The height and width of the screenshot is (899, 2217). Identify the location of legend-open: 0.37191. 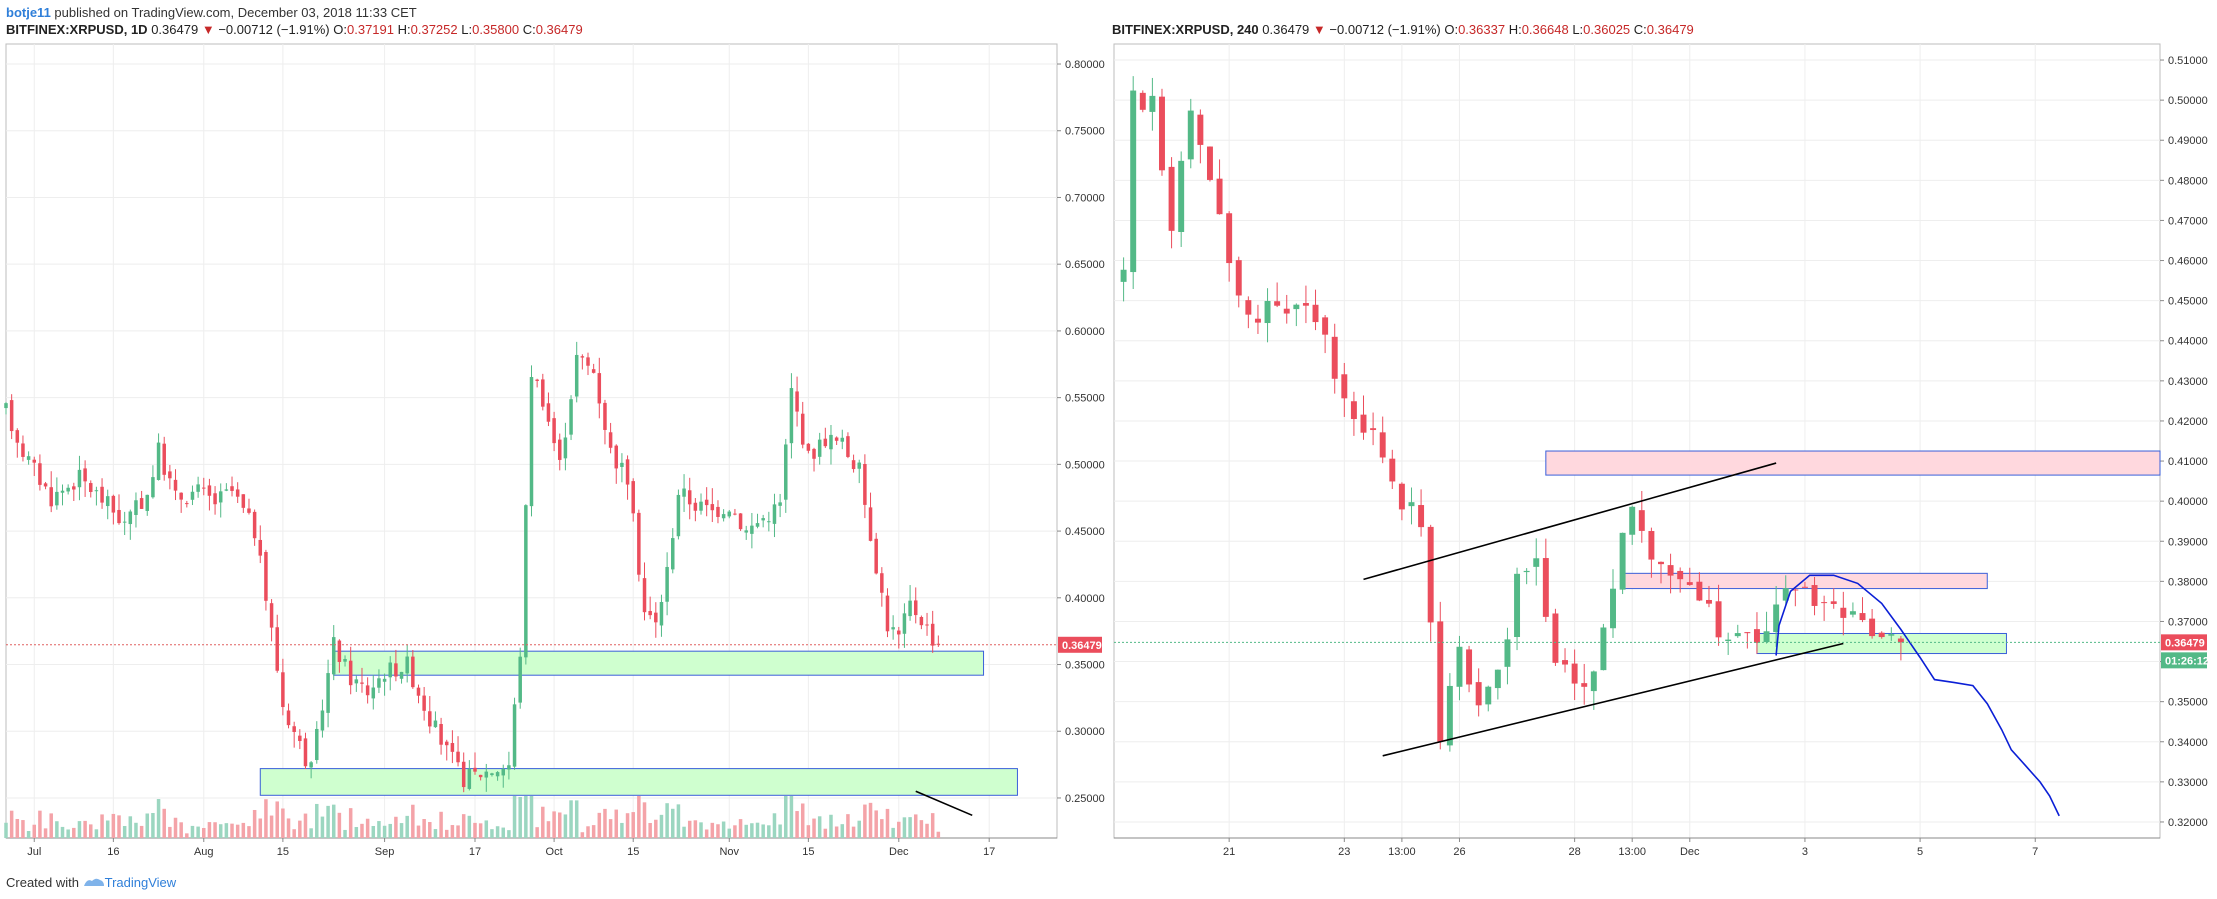
(370, 29).